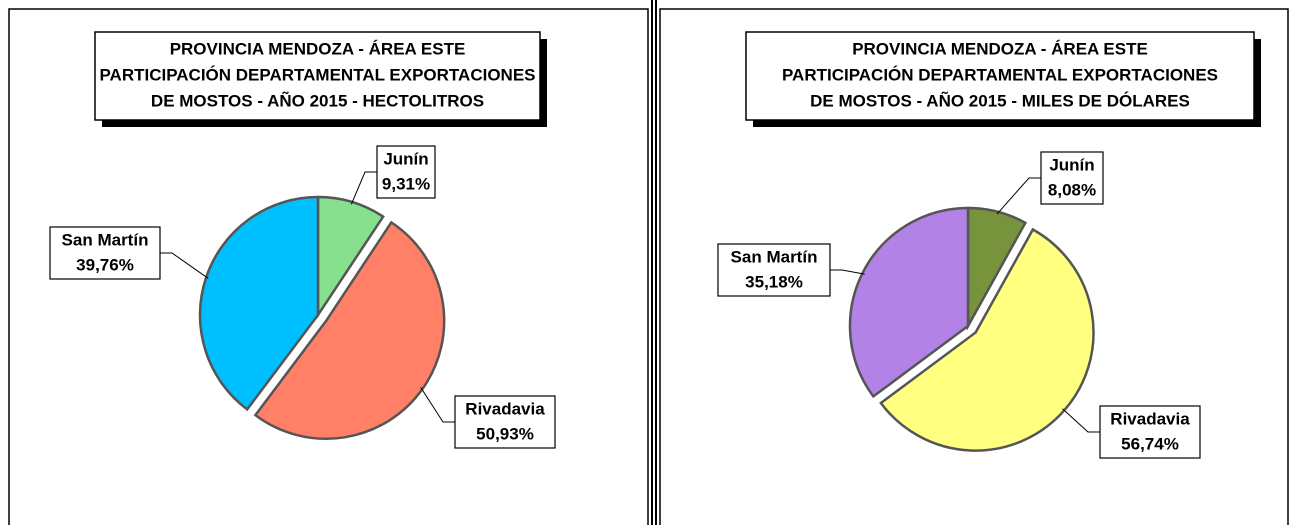 This screenshot has width=1297, height=525. I want to click on slice-value: 35,18%, so click(774, 281).